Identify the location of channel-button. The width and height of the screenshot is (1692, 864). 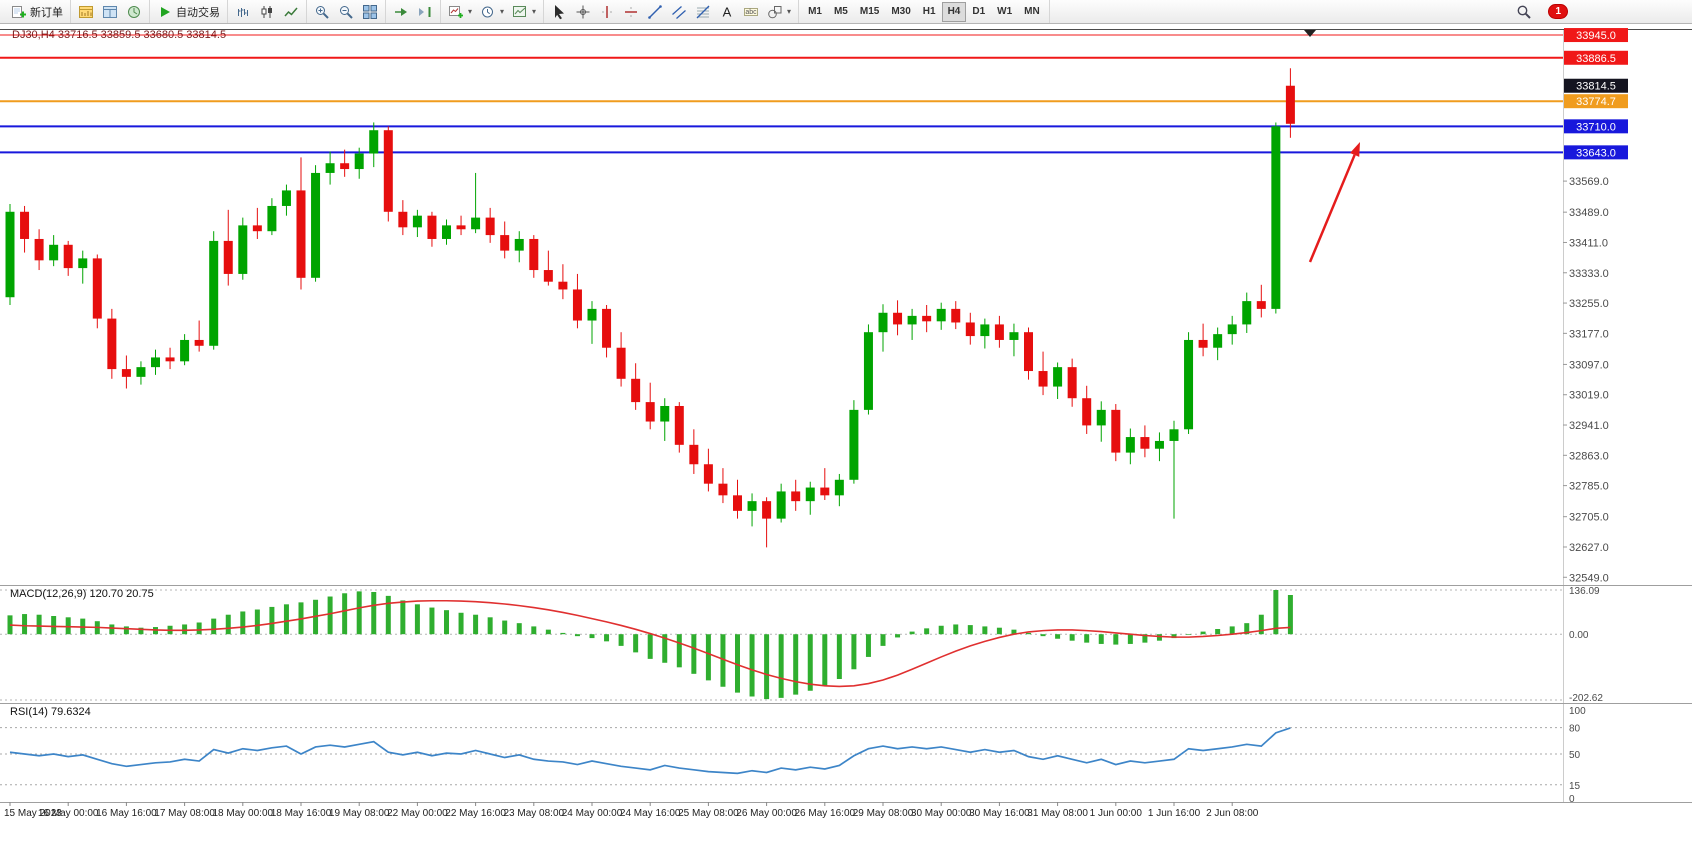
(679, 12).